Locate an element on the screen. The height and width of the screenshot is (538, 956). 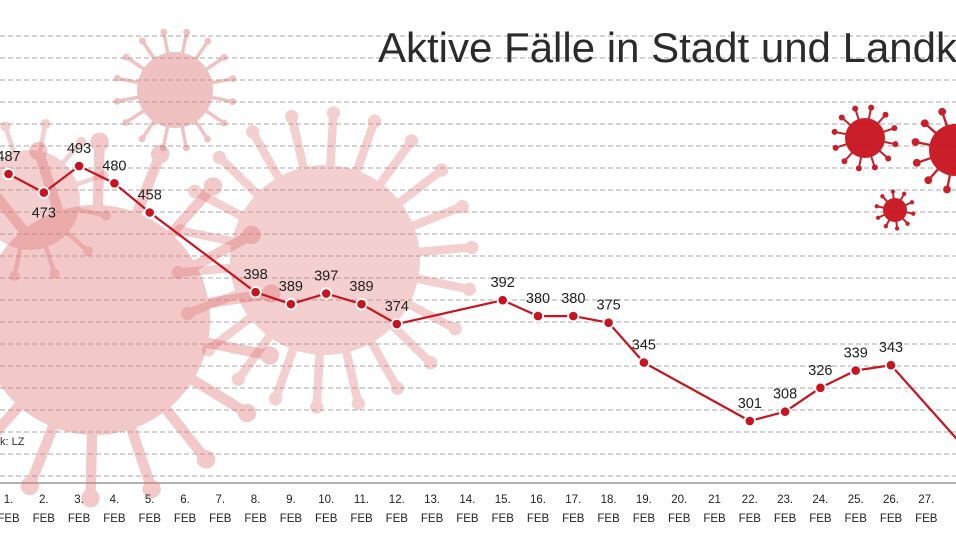
x-tick-day: 23. is located at coordinates (785, 500).